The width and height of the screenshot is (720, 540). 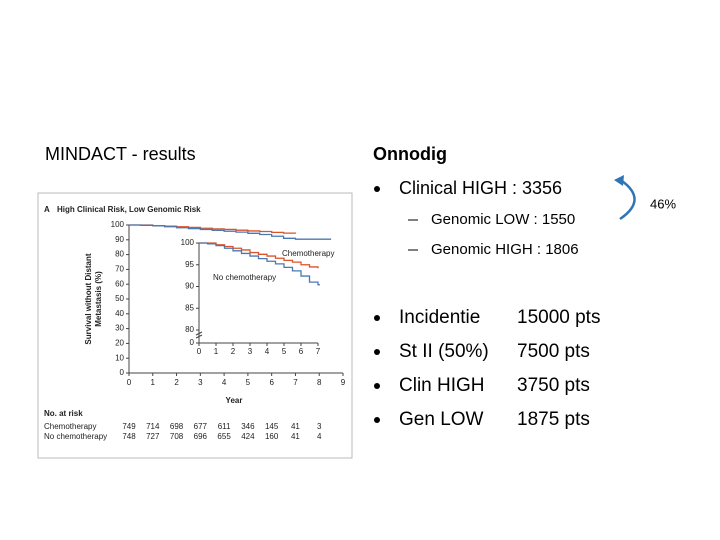 I want to click on at-risk-count: 424, so click(x=248, y=436).